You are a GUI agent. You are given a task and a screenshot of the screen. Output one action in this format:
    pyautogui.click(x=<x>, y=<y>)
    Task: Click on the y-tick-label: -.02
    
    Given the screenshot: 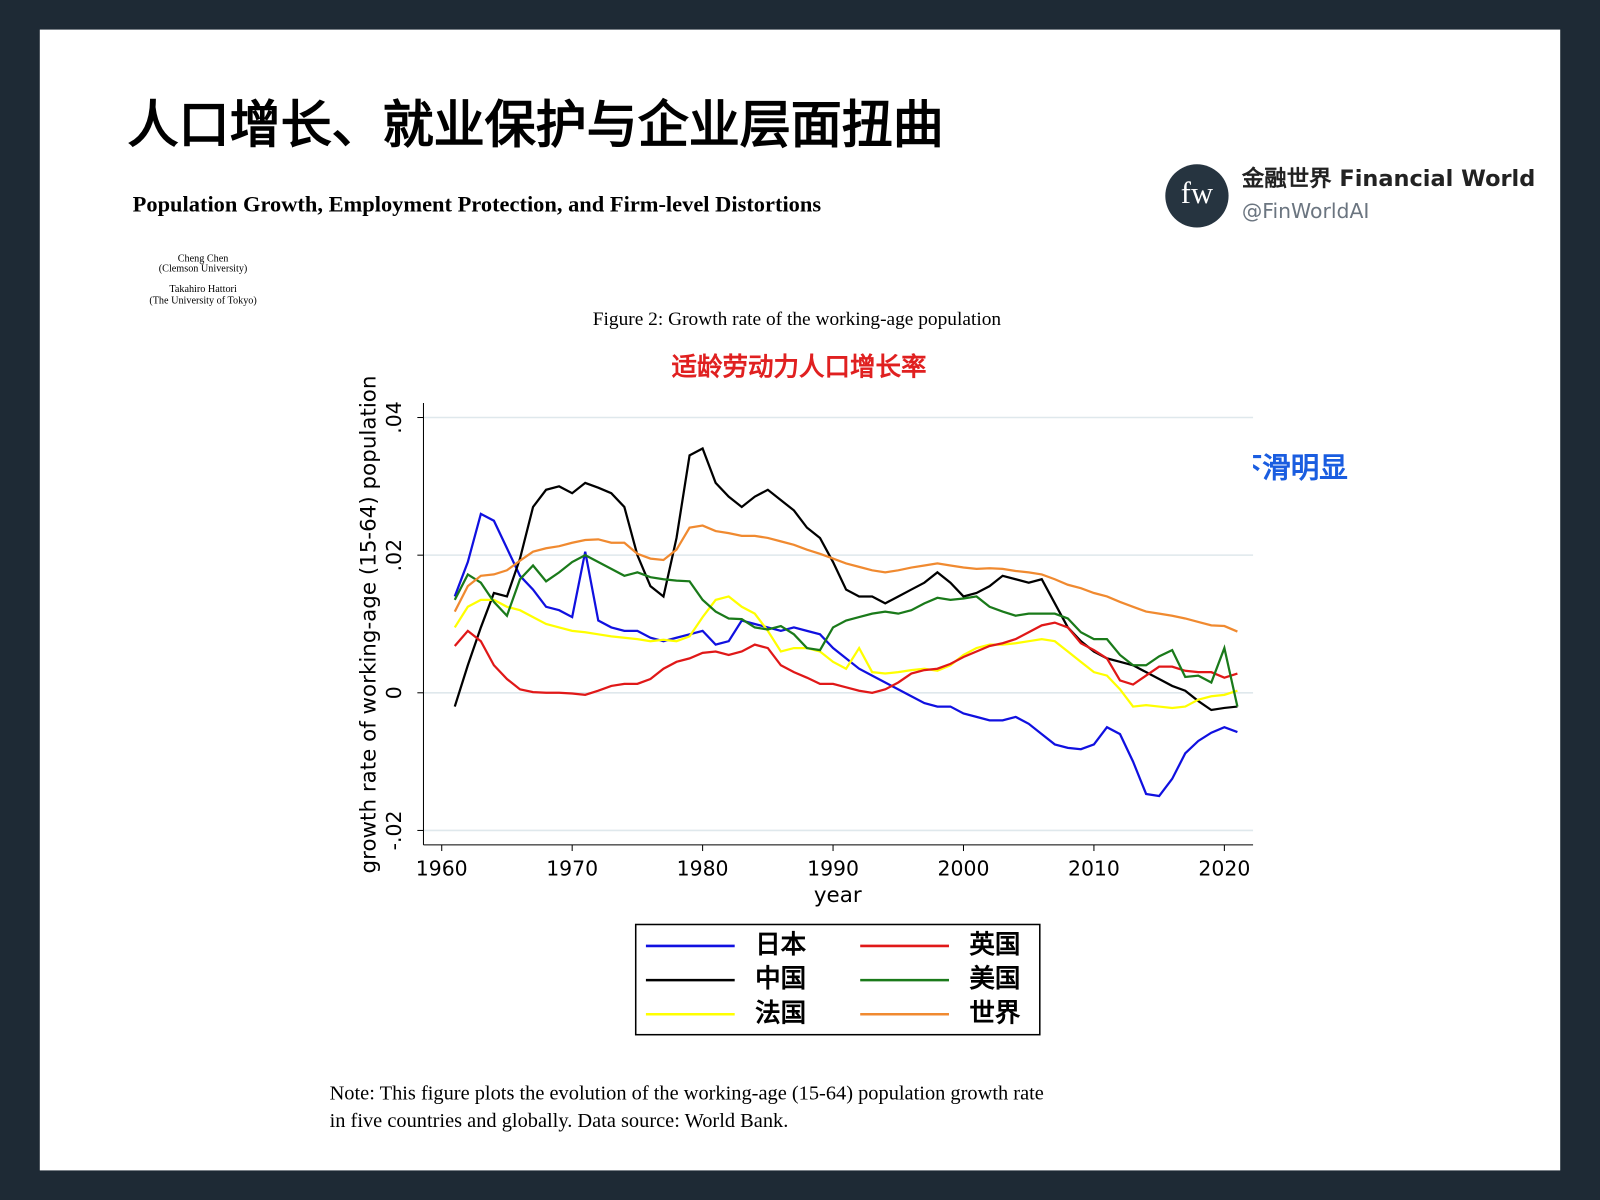 What is the action you would take?
    pyautogui.click(x=394, y=831)
    